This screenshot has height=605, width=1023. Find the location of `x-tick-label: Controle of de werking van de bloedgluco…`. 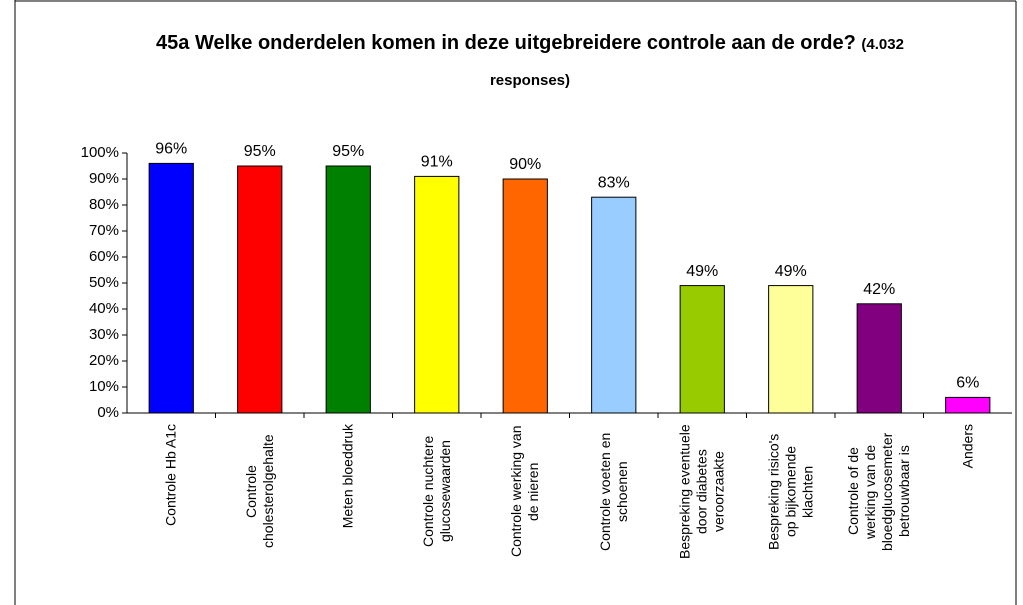

x-tick-label: Controle of de werking van de bloedgluco… is located at coordinates (879, 491).